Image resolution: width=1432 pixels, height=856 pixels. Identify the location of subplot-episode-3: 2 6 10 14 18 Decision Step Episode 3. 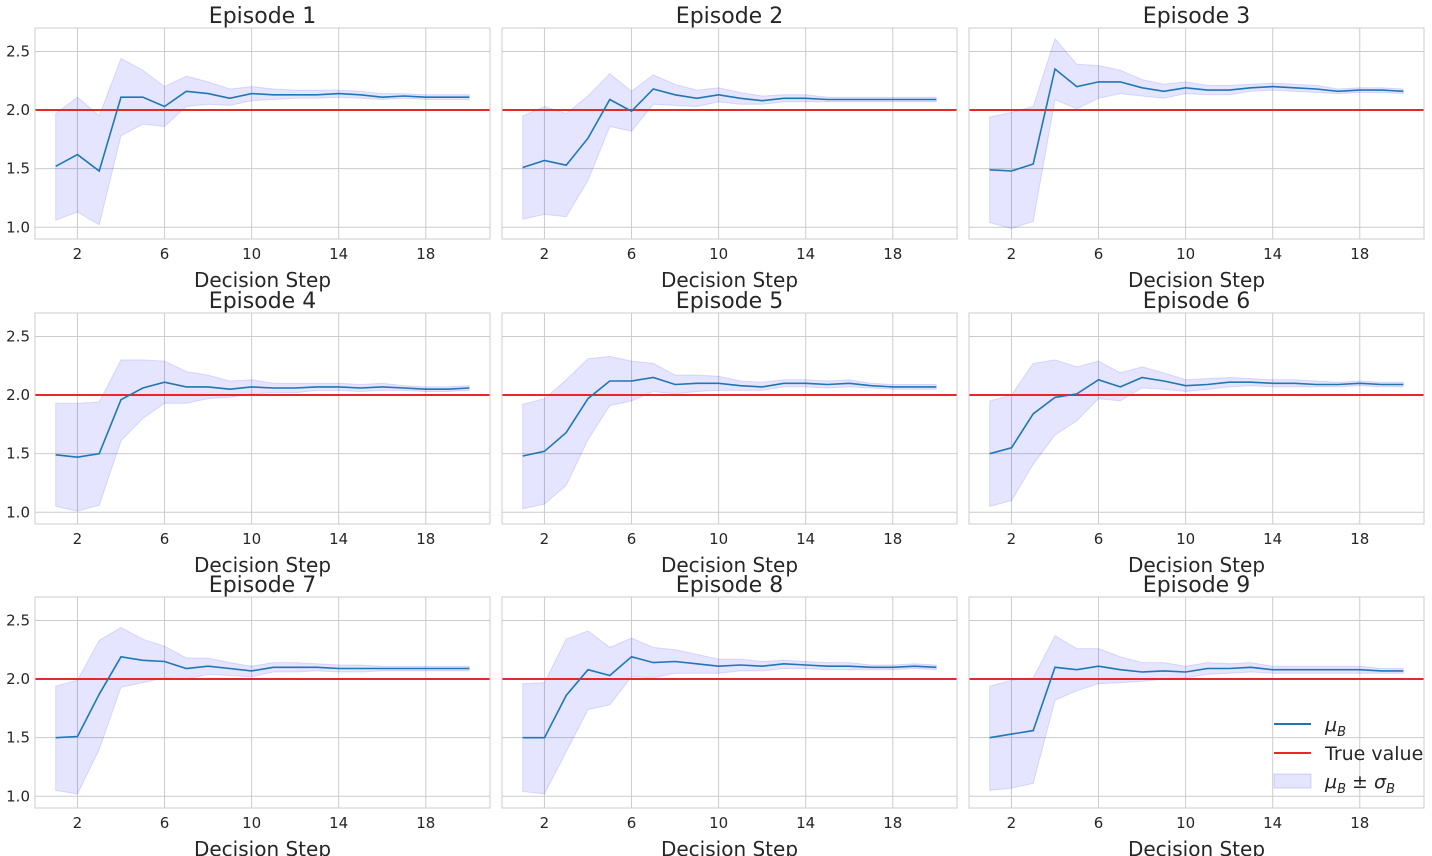
(1196, 148).